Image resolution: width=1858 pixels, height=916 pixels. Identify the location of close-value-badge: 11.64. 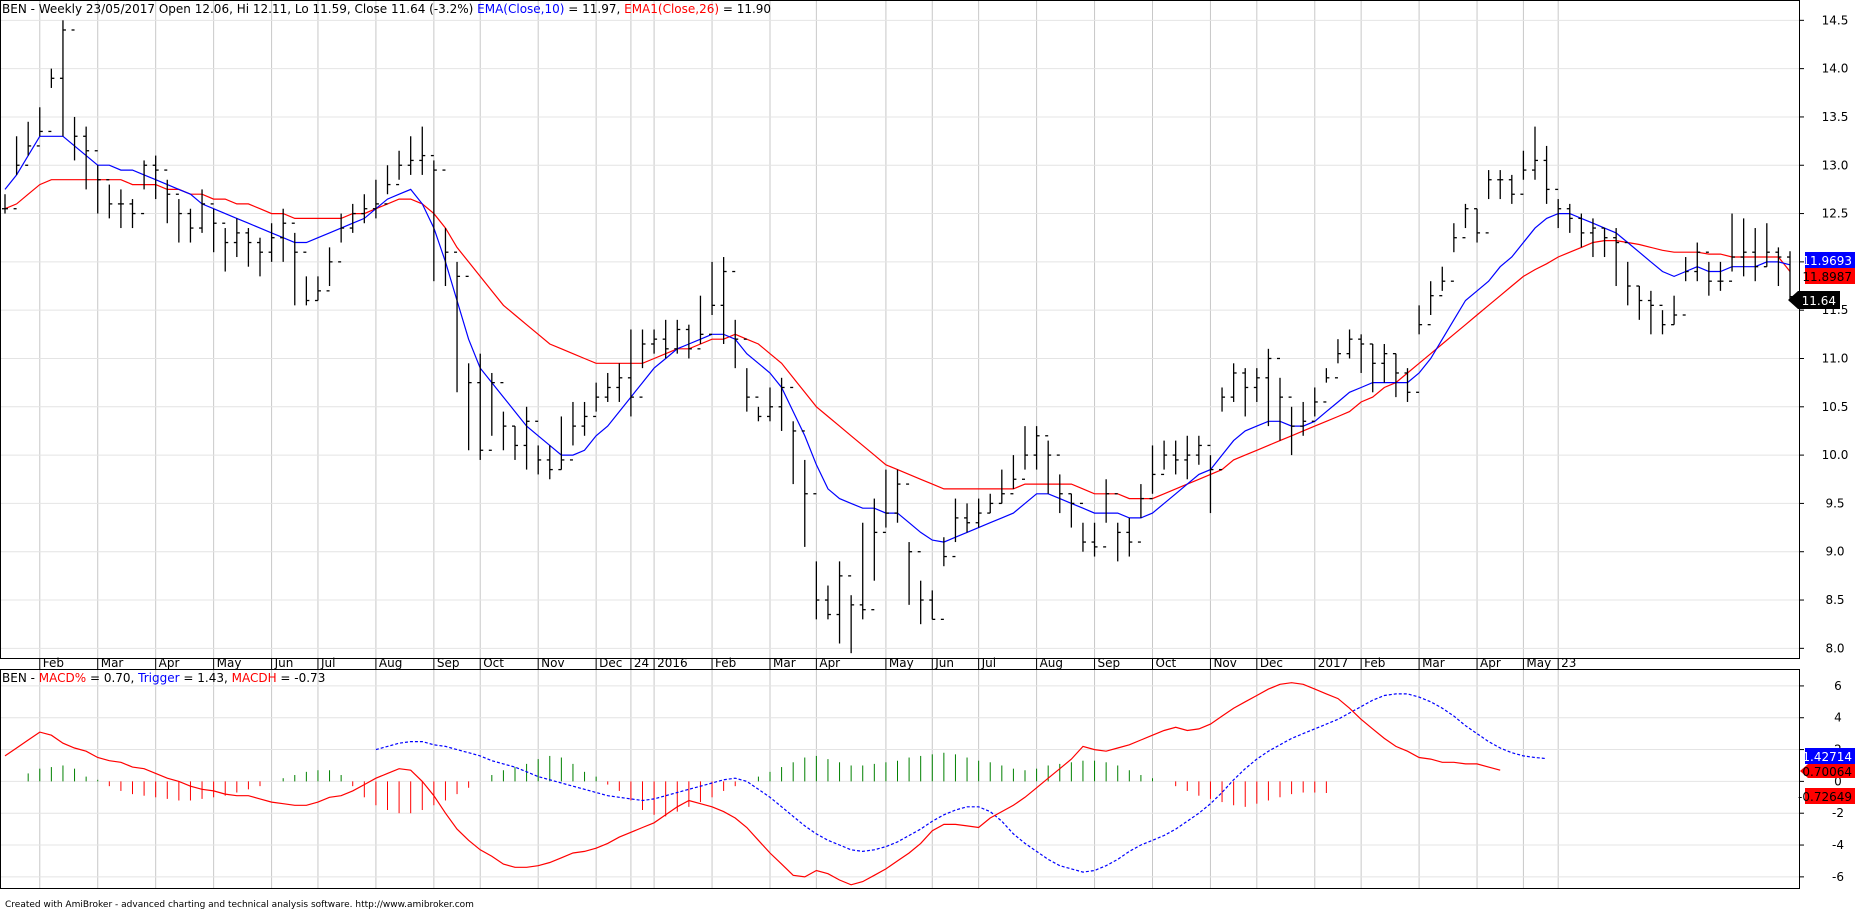
(1814, 300).